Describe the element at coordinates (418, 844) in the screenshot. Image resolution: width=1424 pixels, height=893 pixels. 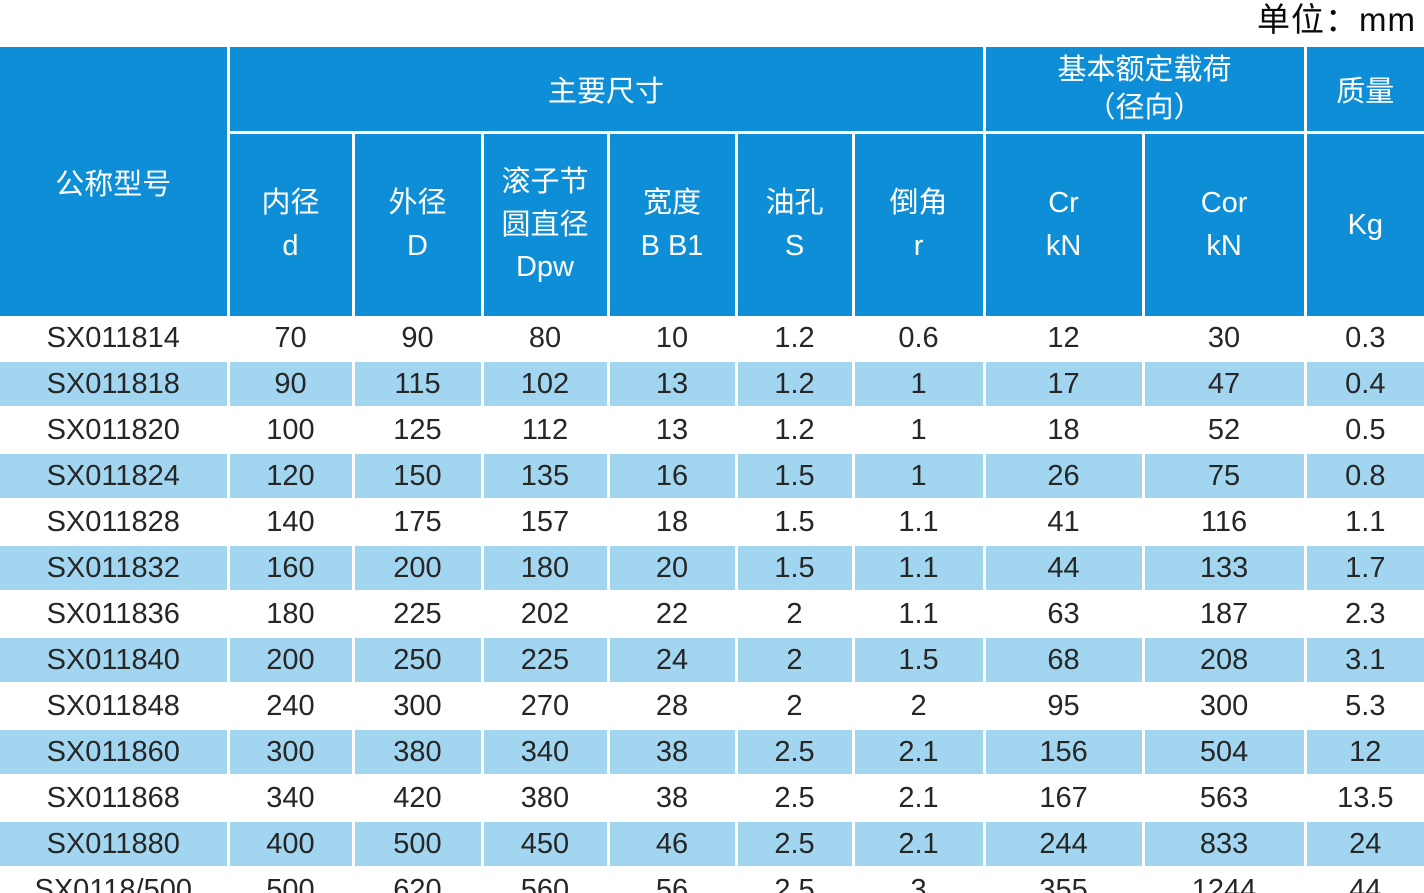
I see `table-cell: 500` at that location.